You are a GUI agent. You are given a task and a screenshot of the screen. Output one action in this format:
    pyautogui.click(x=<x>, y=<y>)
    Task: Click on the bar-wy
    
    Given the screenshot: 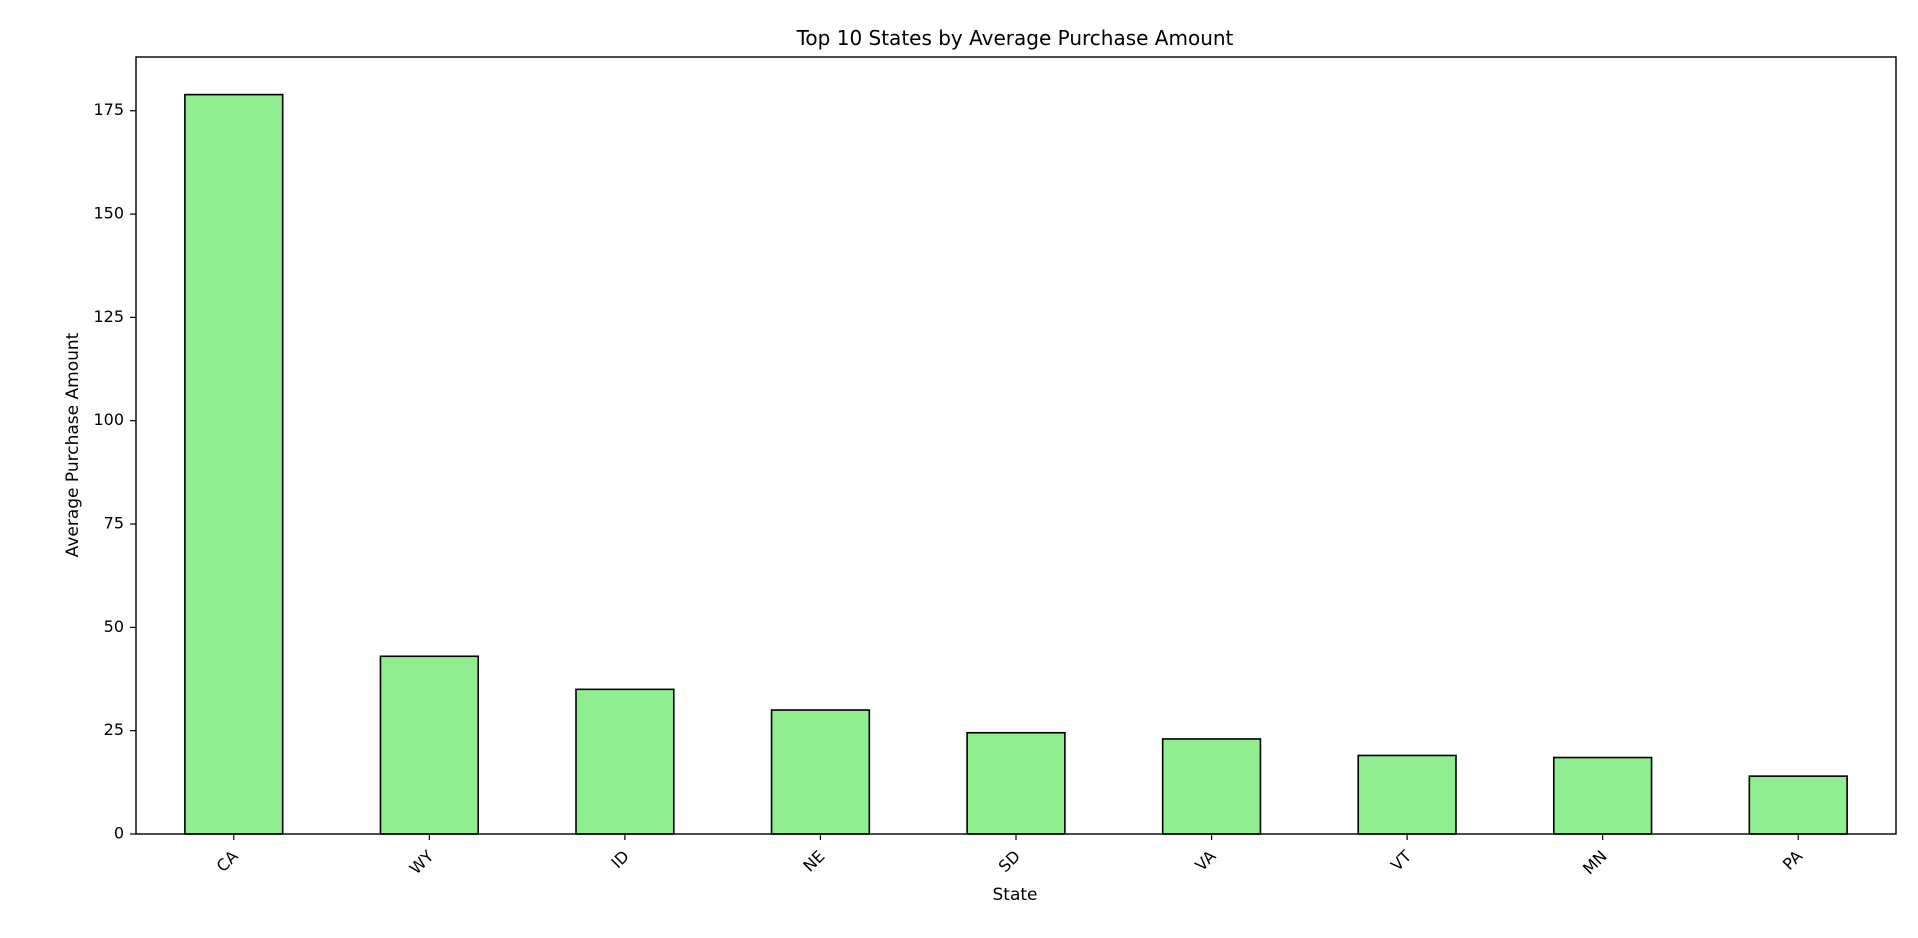 What is the action you would take?
    pyautogui.click(x=429, y=745)
    